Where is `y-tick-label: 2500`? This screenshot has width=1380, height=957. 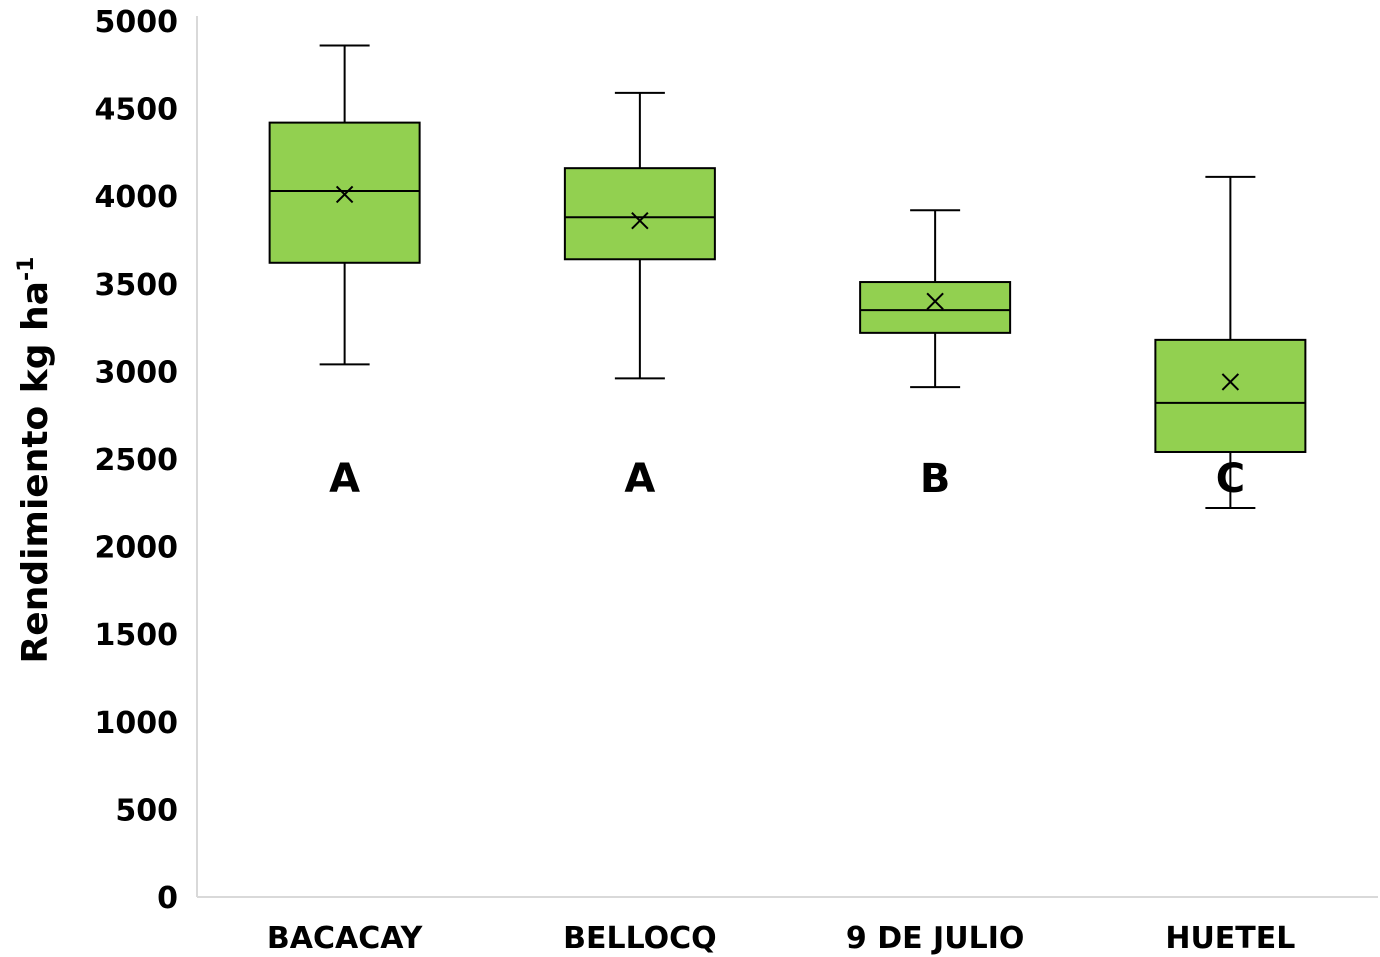 y-tick-label: 2500 is located at coordinates (137, 460).